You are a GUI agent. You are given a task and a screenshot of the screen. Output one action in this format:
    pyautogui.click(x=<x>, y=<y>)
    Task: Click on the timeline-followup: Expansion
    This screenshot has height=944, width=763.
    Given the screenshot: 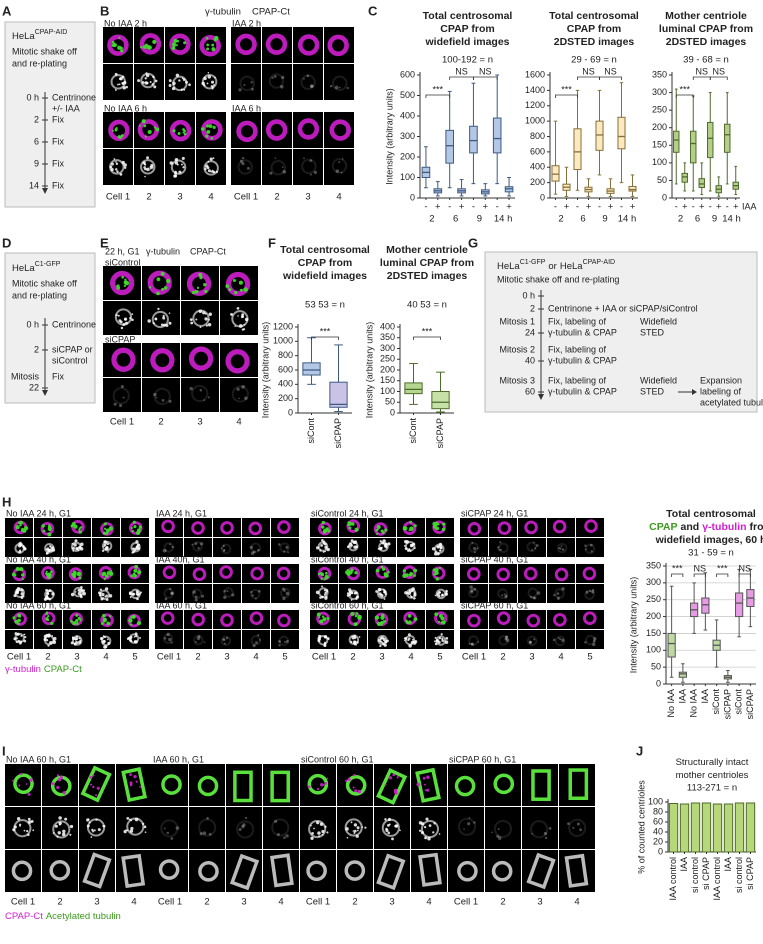 What is the action you would take?
    pyautogui.click(x=721, y=380)
    